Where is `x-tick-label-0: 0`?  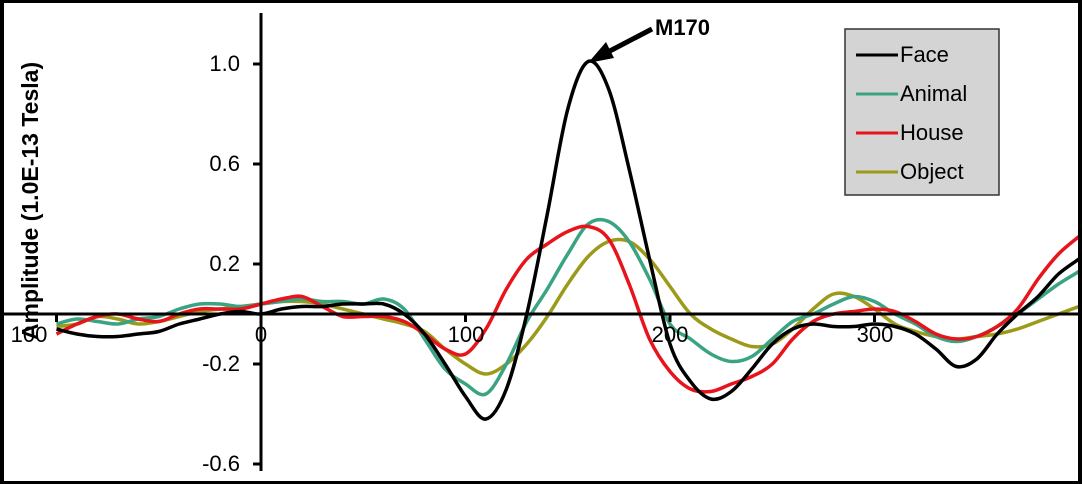 x-tick-label-0: 0 is located at coordinates (261, 334).